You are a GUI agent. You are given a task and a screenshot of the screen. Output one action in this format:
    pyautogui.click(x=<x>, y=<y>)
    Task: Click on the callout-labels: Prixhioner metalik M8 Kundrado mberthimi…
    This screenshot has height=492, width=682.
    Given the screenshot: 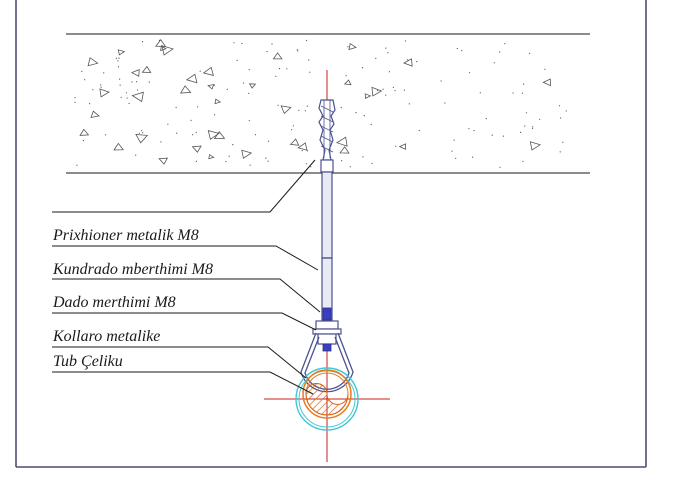 What is the action you would take?
    pyautogui.click(x=132, y=298)
    